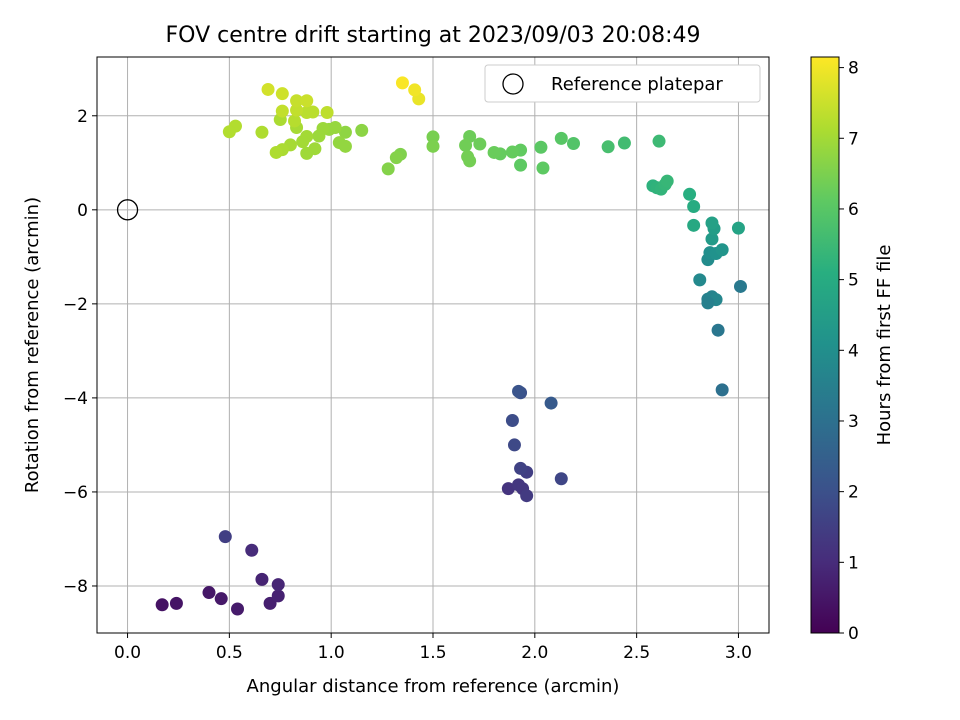  Describe the element at coordinates (853, 422) in the screenshot. I see `colorbar-tick-label: 3` at that location.